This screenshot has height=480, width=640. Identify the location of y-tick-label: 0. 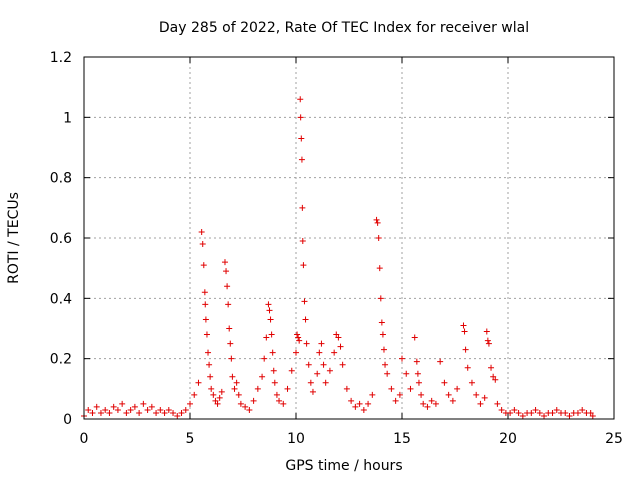
(67, 420).